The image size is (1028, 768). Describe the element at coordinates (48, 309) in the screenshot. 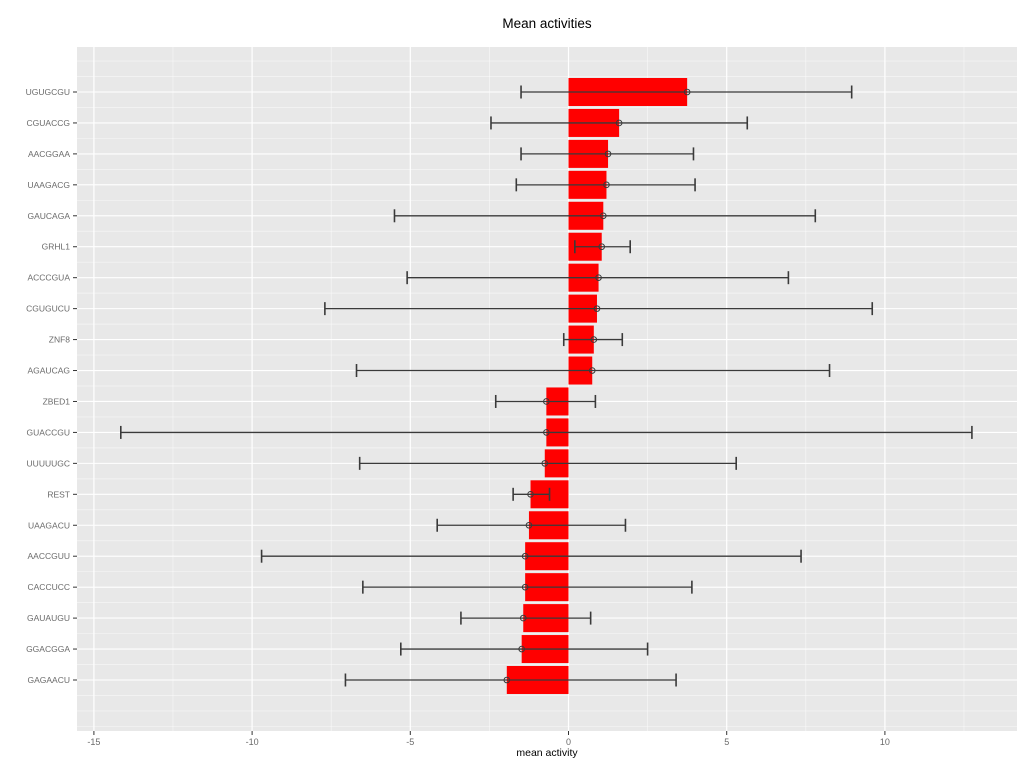

I see `y-tick-label: CGUGUCU` at that location.